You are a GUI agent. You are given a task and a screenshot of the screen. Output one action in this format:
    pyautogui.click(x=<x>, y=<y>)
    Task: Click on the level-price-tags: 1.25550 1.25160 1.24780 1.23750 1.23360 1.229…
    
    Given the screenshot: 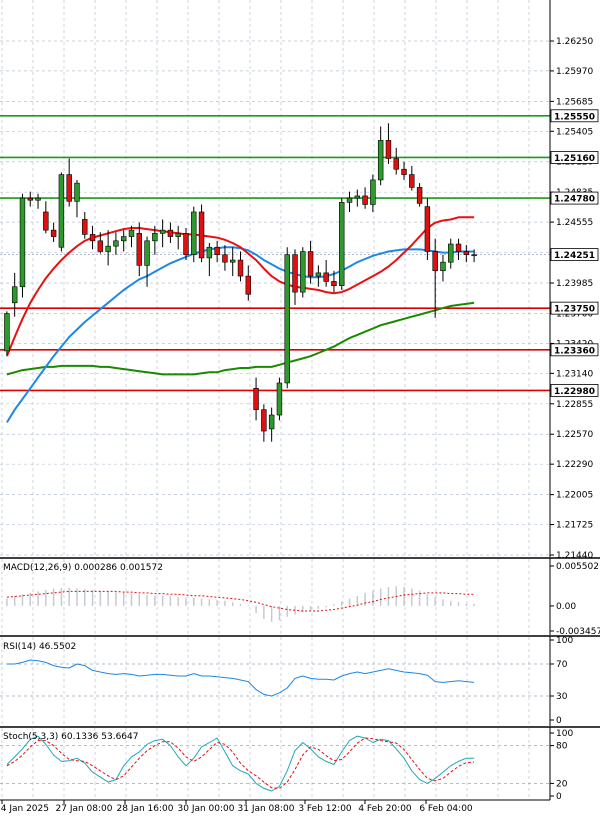 What is the action you would take?
    pyautogui.click(x=574, y=253)
    